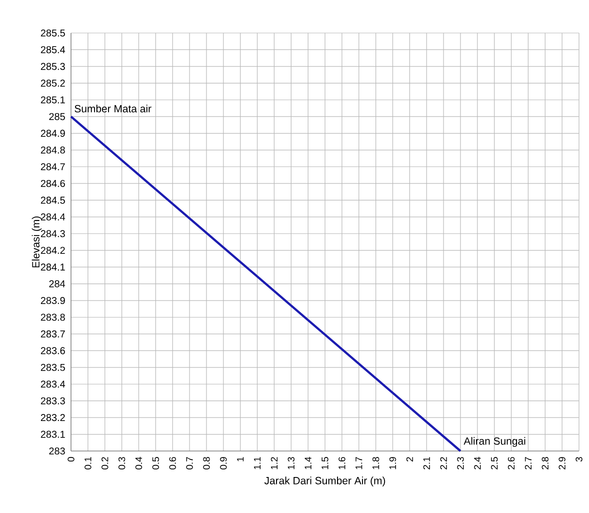  Describe the element at coordinates (52, 334) in the screenshot. I see `y-tick-label: 283.7` at that location.